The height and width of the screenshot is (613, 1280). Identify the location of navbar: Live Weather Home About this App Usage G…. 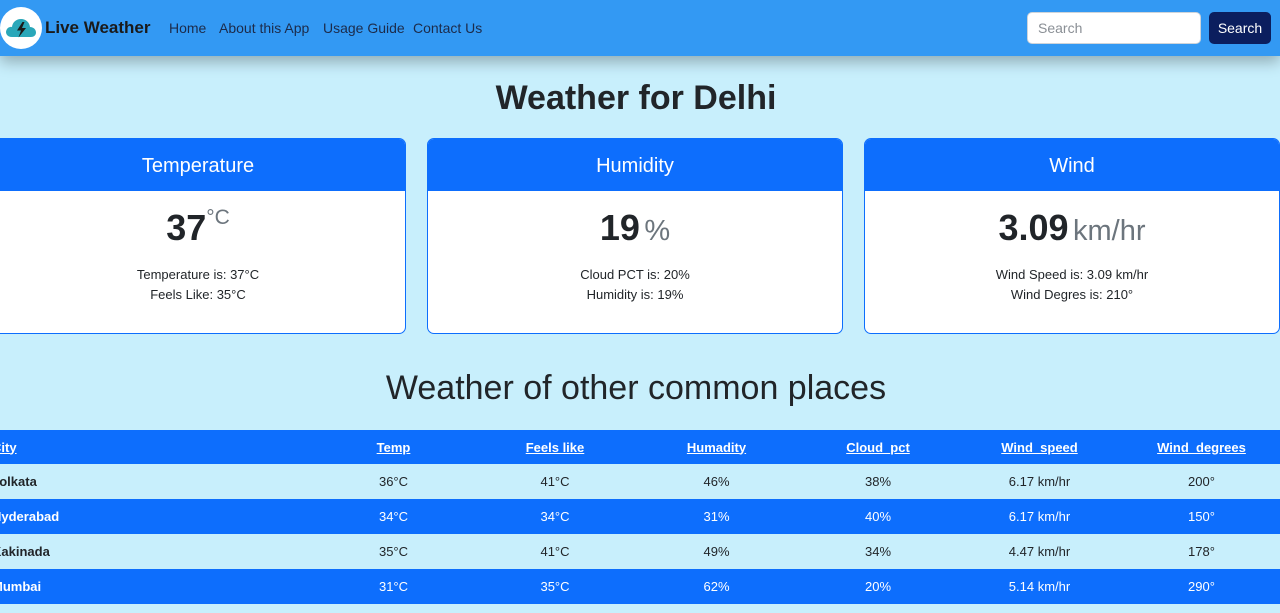
(640, 28).